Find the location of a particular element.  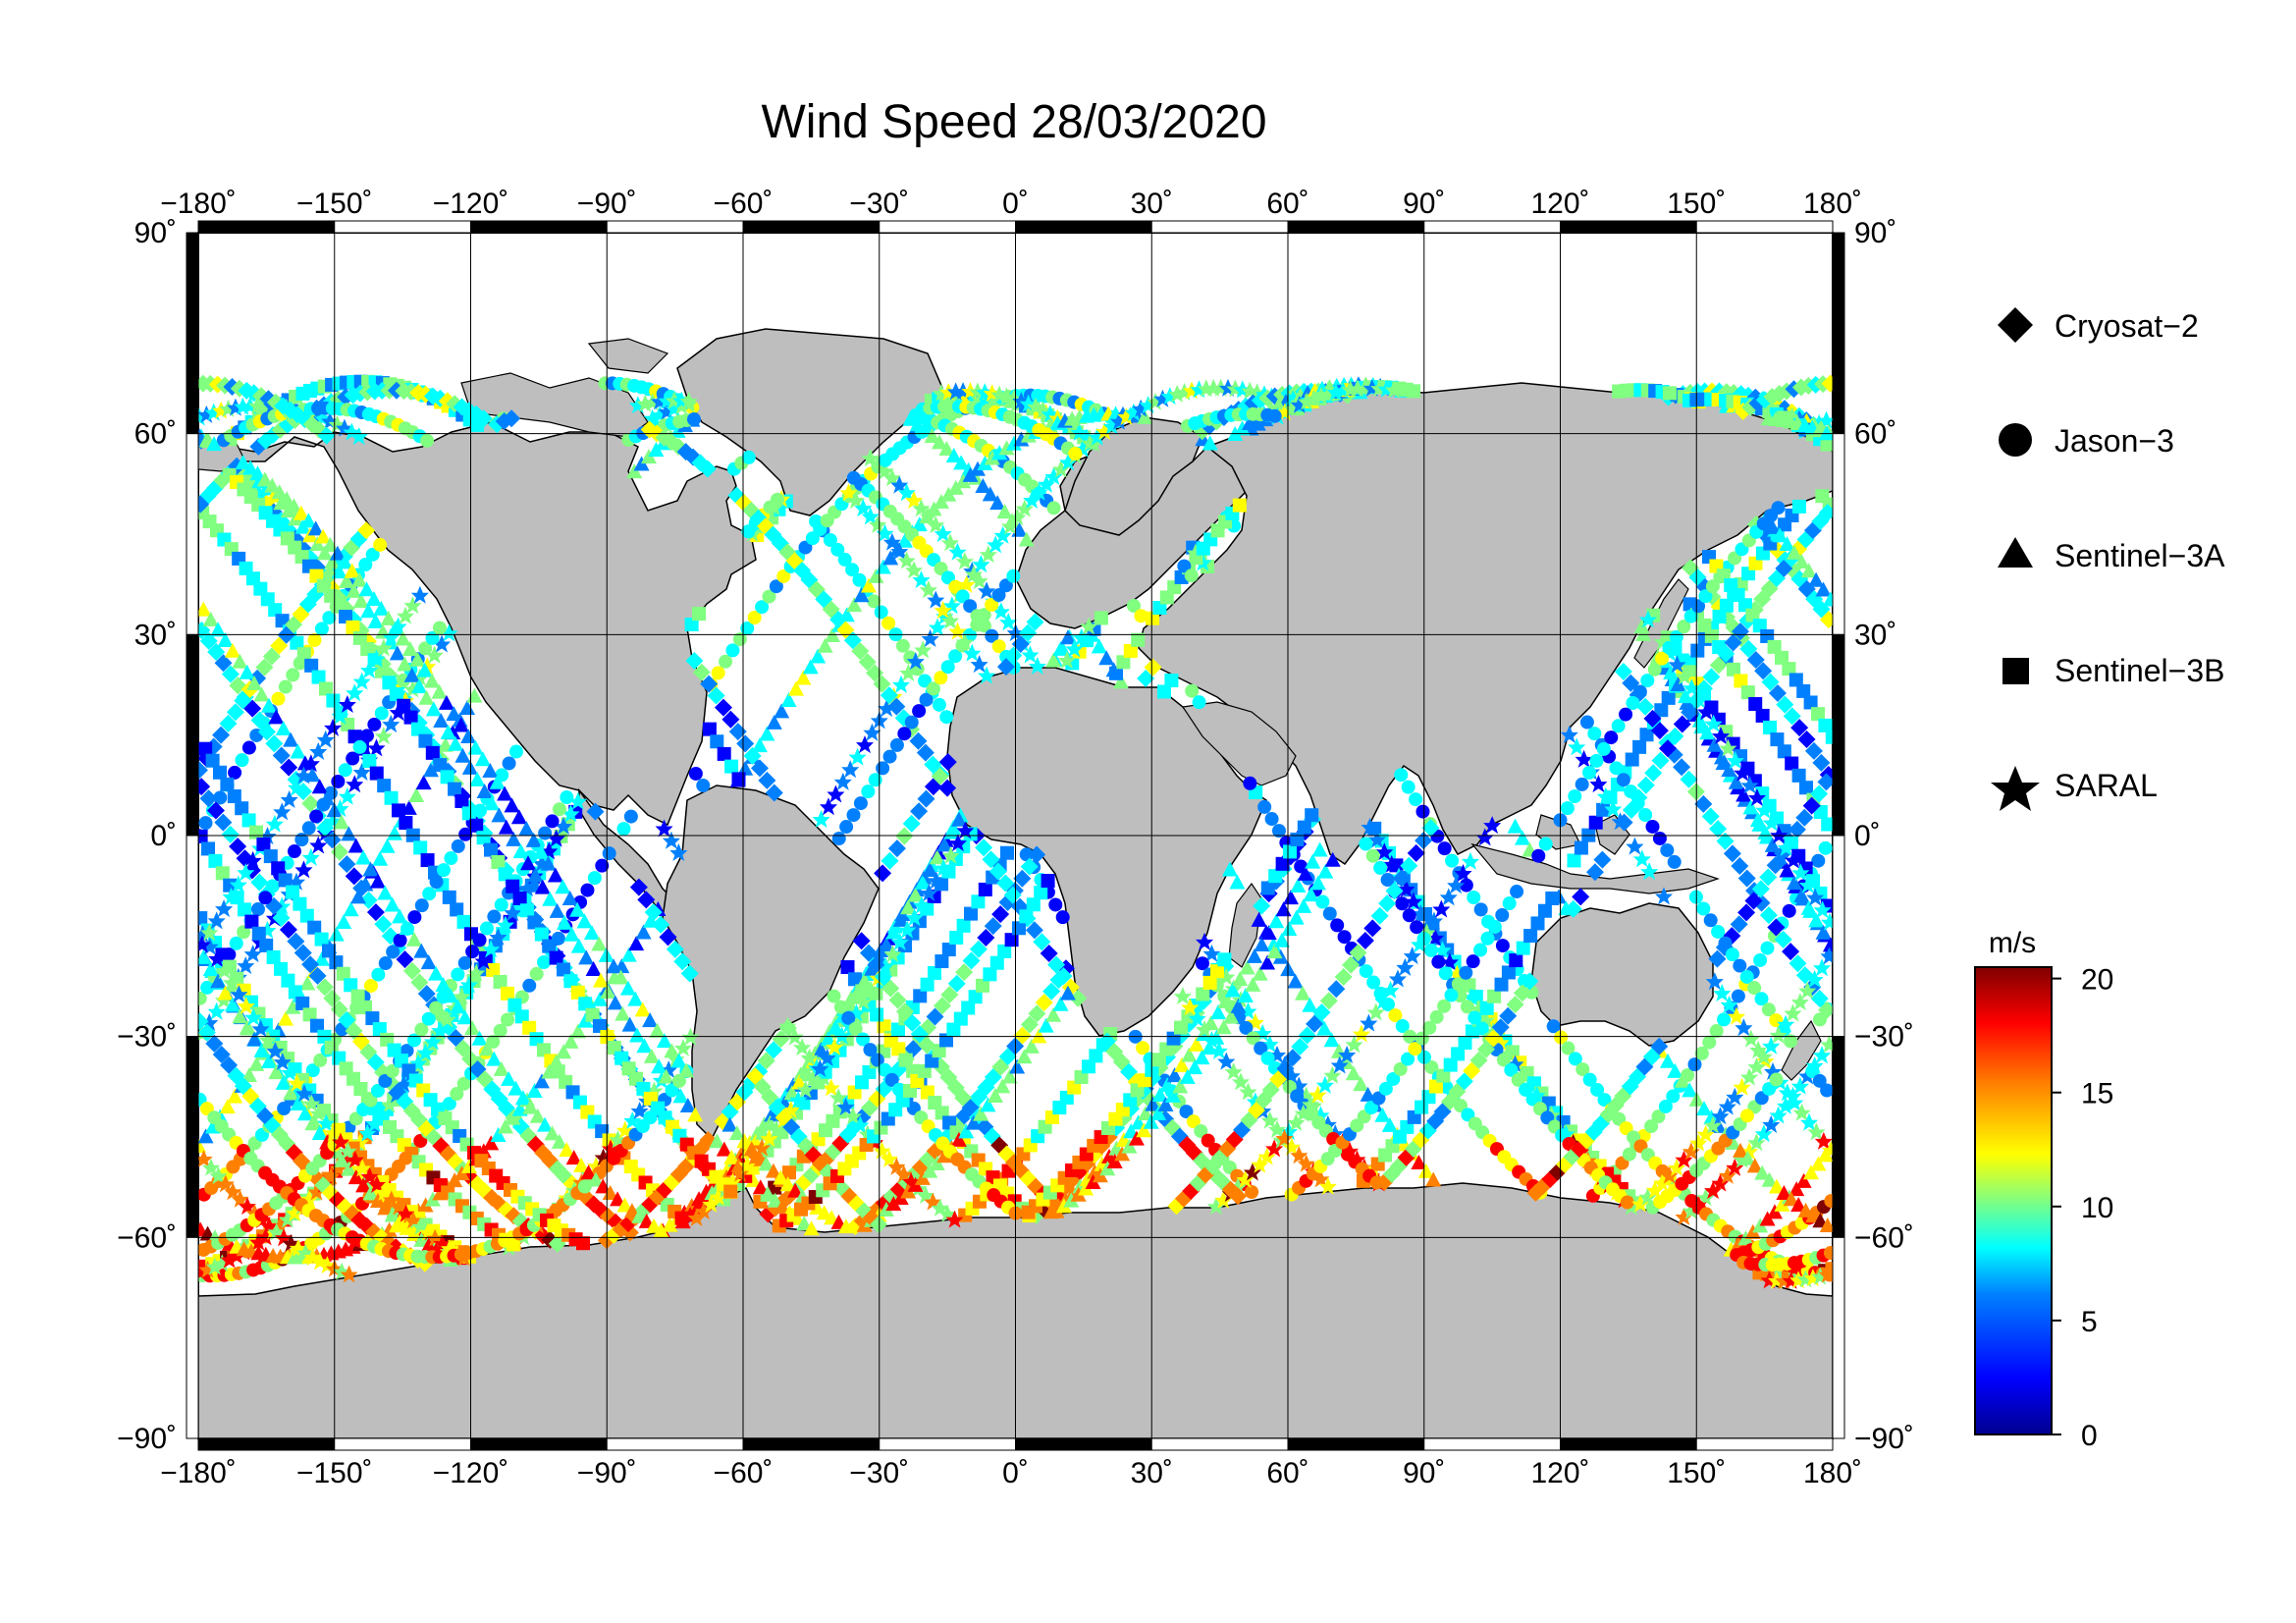

diamond-icon is located at coordinates (2016, 325).